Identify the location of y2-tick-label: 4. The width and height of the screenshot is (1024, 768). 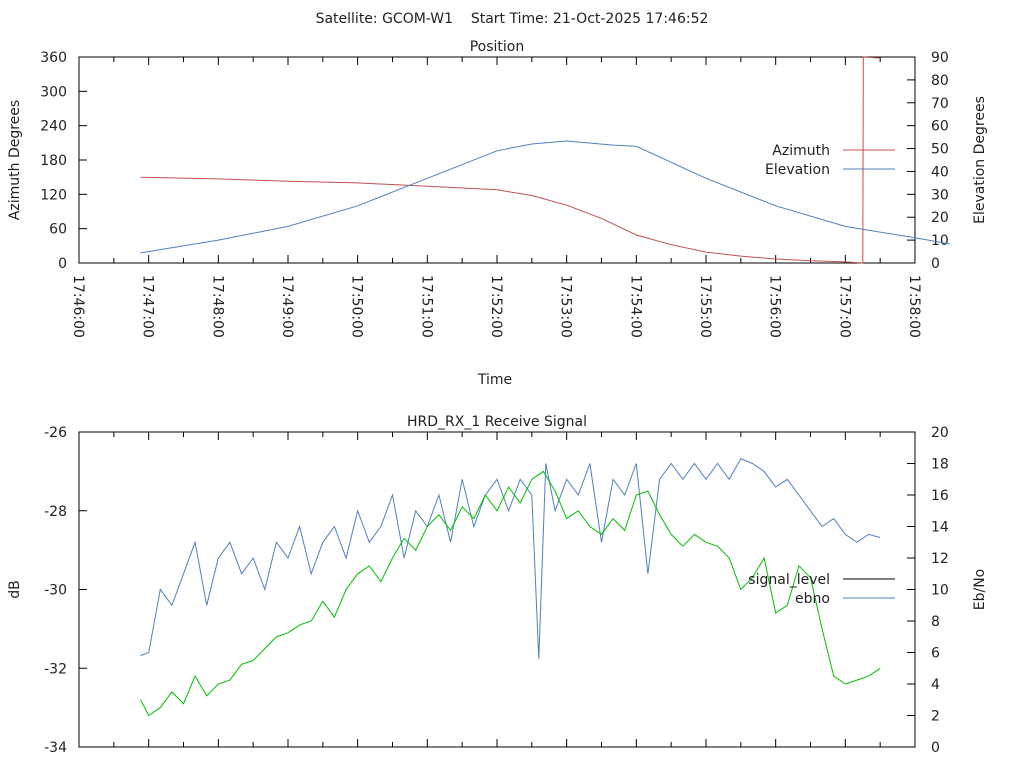
(935, 685).